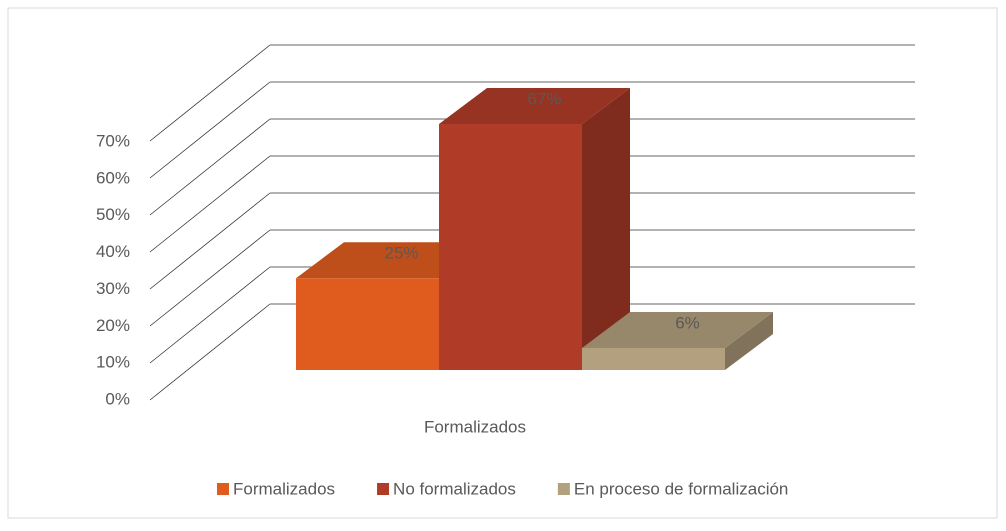 The image size is (1006, 531). Describe the element at coordinates (454, 488) in the screenshot. I see `legend-label: No formalizados` at that location.